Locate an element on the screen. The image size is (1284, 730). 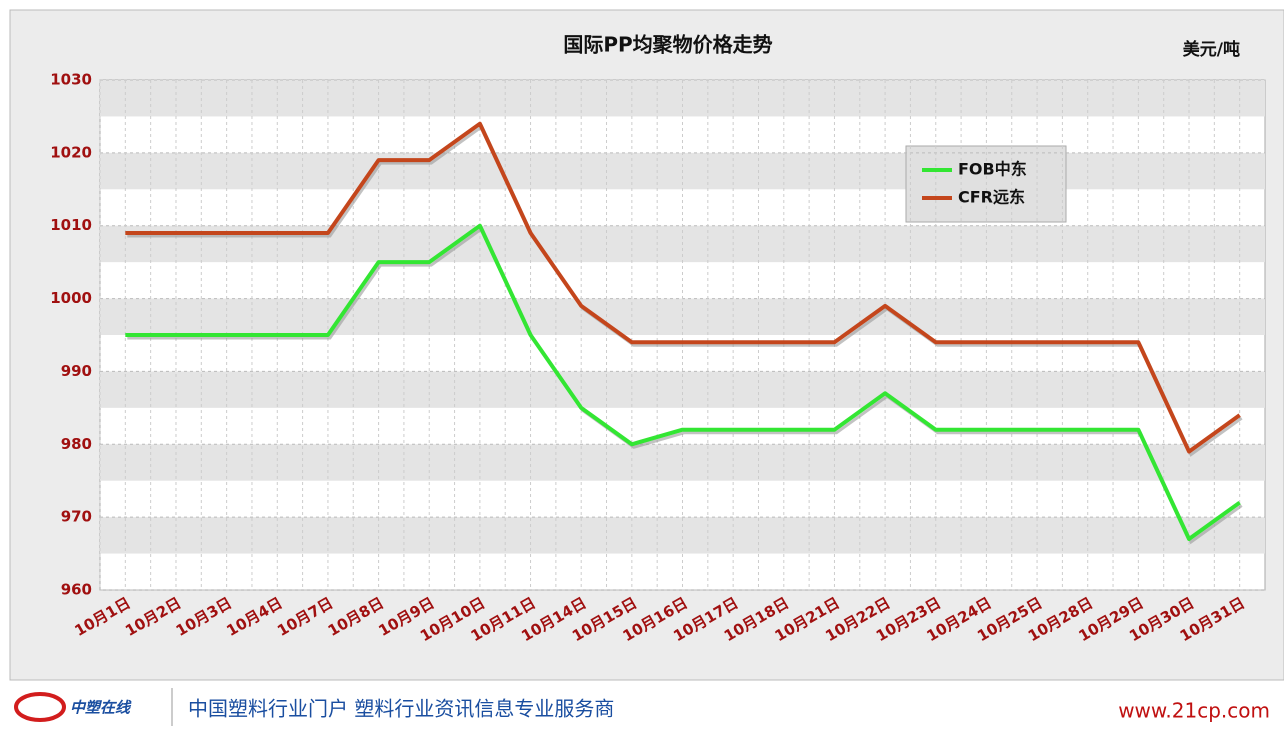
legend-label: CFR远东 is located at coordinates (991, 197).